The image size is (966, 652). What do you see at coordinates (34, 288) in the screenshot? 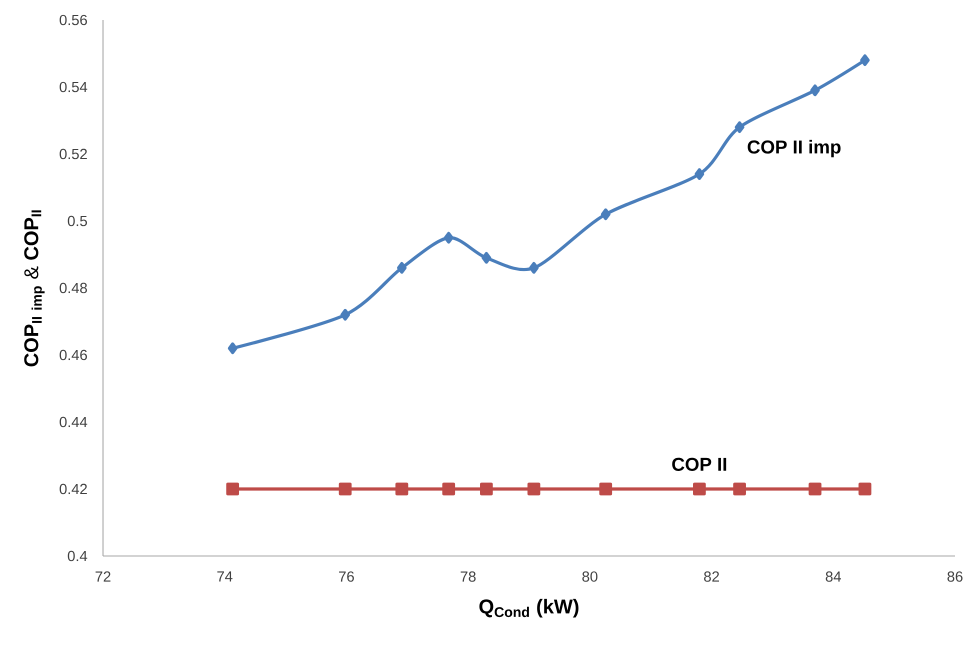
I see `y-axis-title: $\mathbf{COP_{II\ imp}\ \&\ COP_{II}}$` at bounding box center [34, 288].